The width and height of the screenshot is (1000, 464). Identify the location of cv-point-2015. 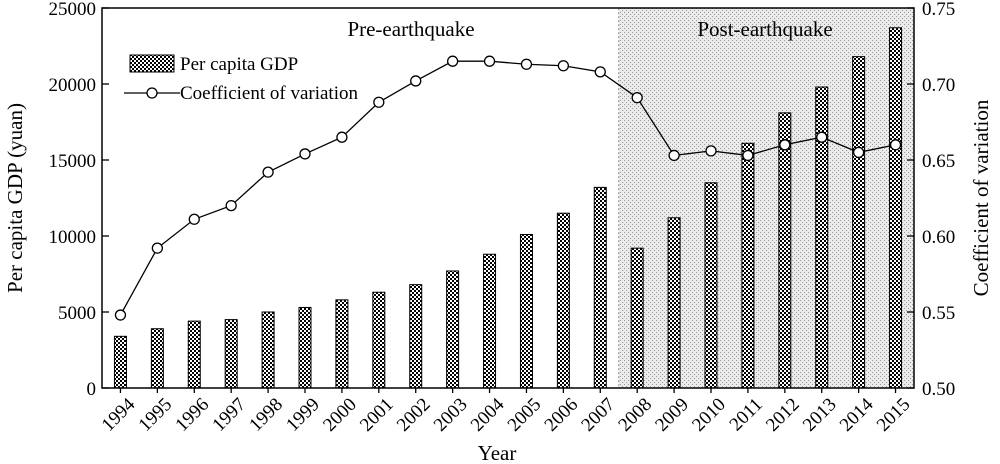
(895, 145).